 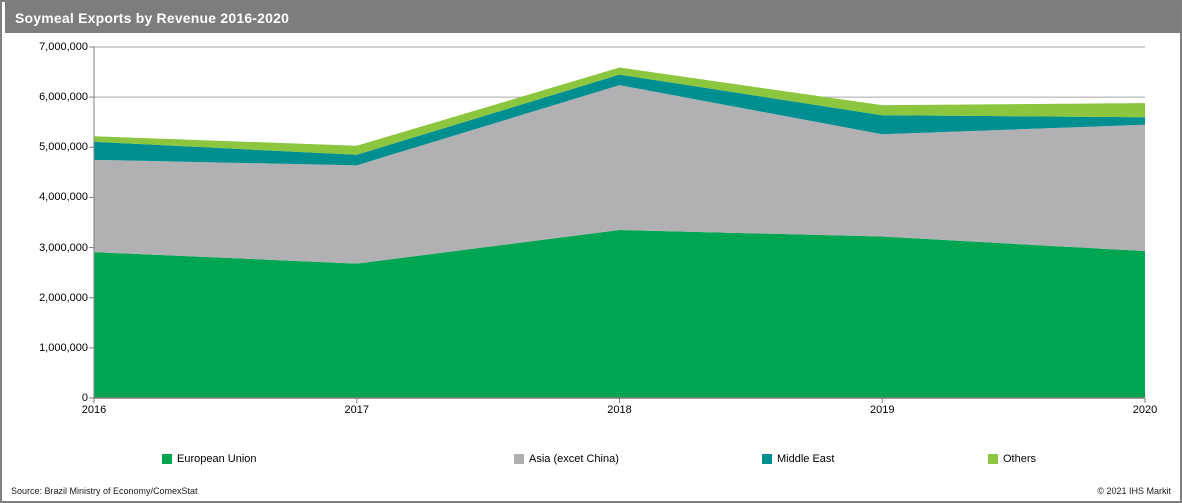 What do you see at coordinates (1145, 410) in the screenshot?
I see `x-tick-label: 2020` at bounding box center [1145, 410].